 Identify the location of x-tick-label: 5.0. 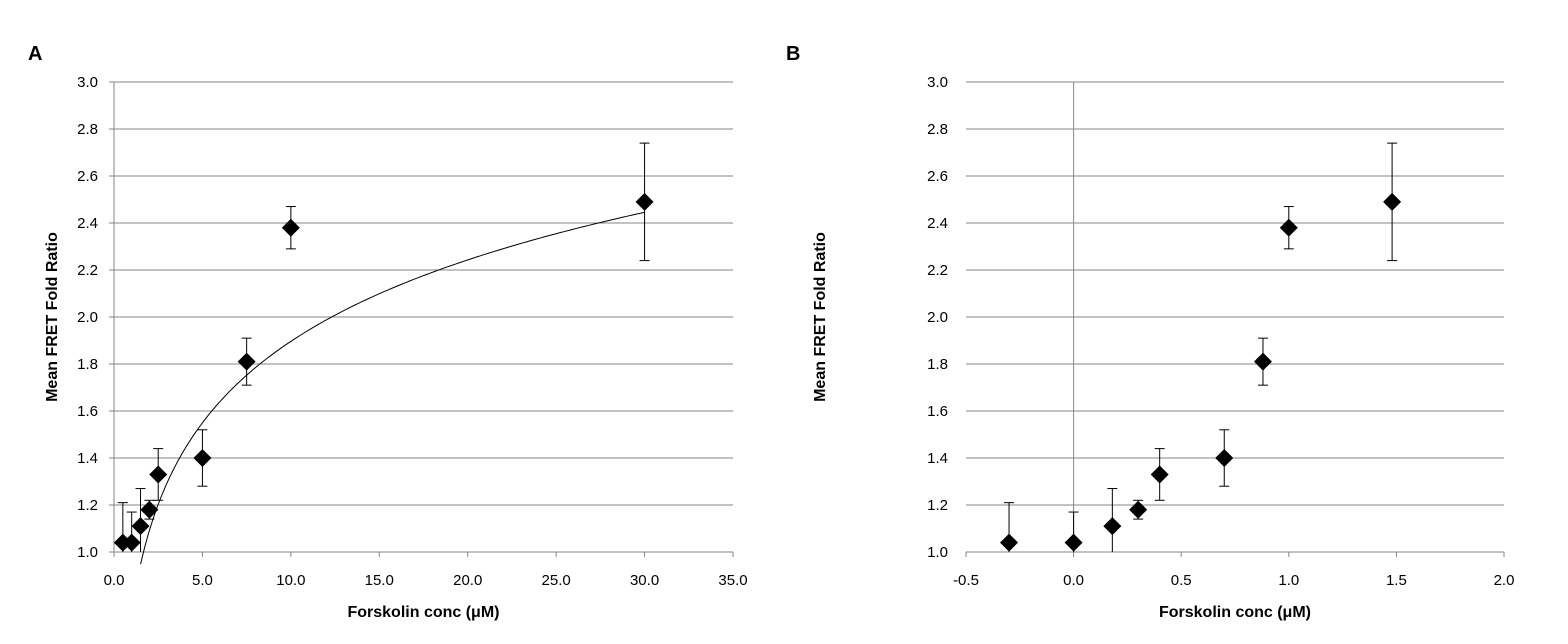
(202, 580).